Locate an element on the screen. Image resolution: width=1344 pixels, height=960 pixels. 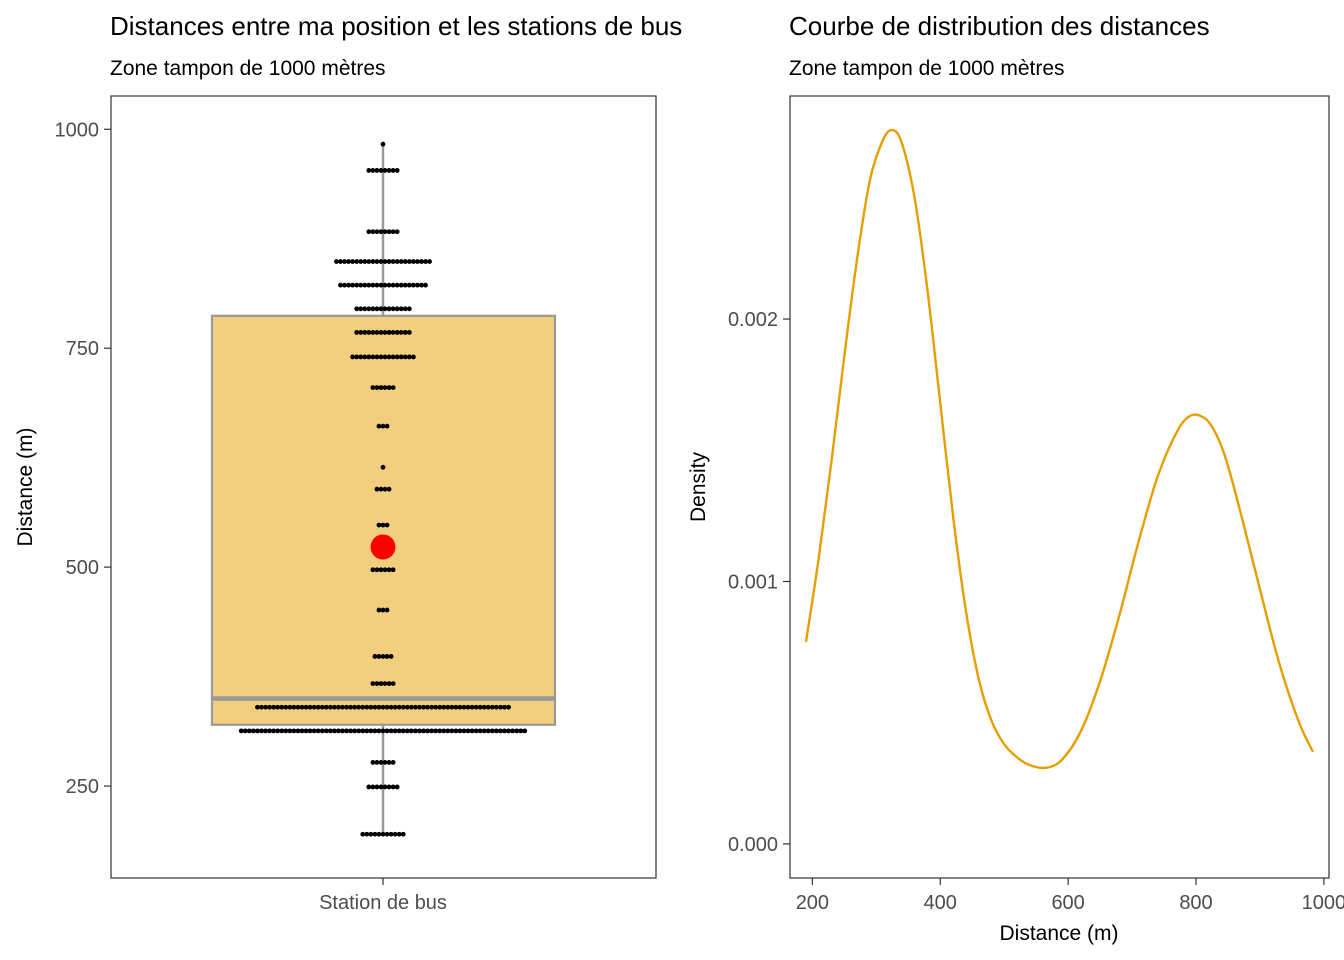
density-title: Courbe de distribution des distances is located at coordinates (999, 26).